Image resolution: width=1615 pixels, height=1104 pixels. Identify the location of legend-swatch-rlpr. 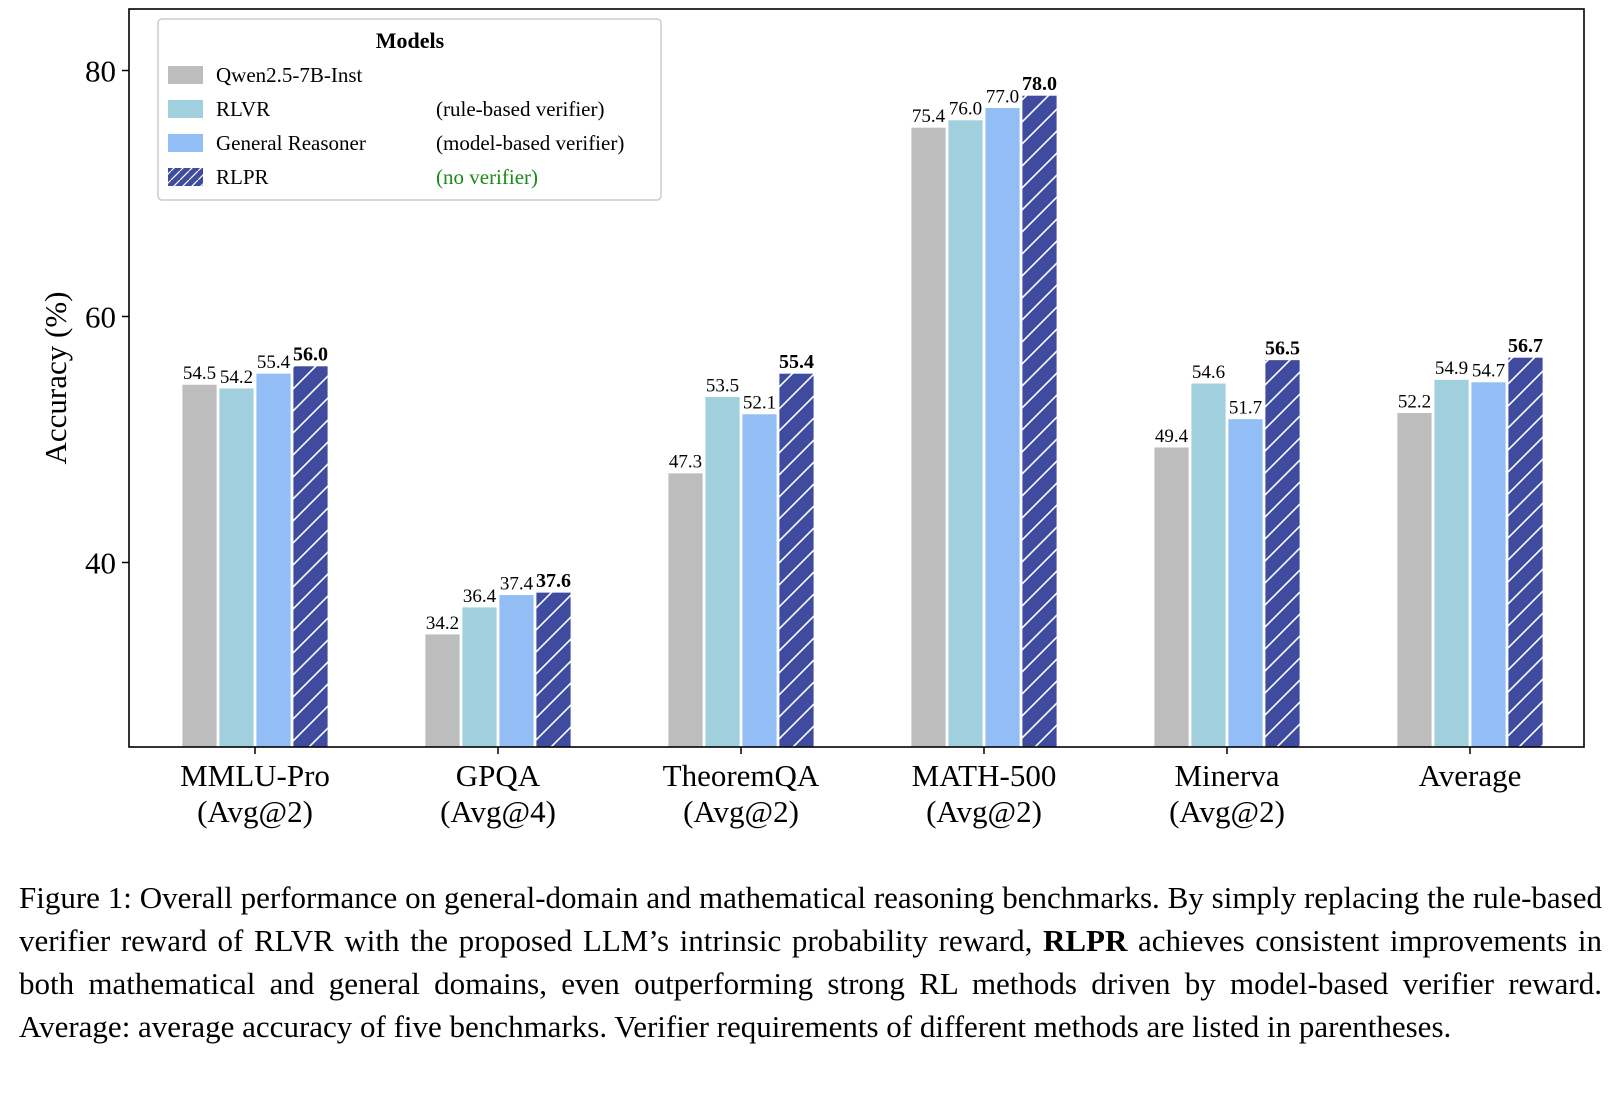
(185, 177).